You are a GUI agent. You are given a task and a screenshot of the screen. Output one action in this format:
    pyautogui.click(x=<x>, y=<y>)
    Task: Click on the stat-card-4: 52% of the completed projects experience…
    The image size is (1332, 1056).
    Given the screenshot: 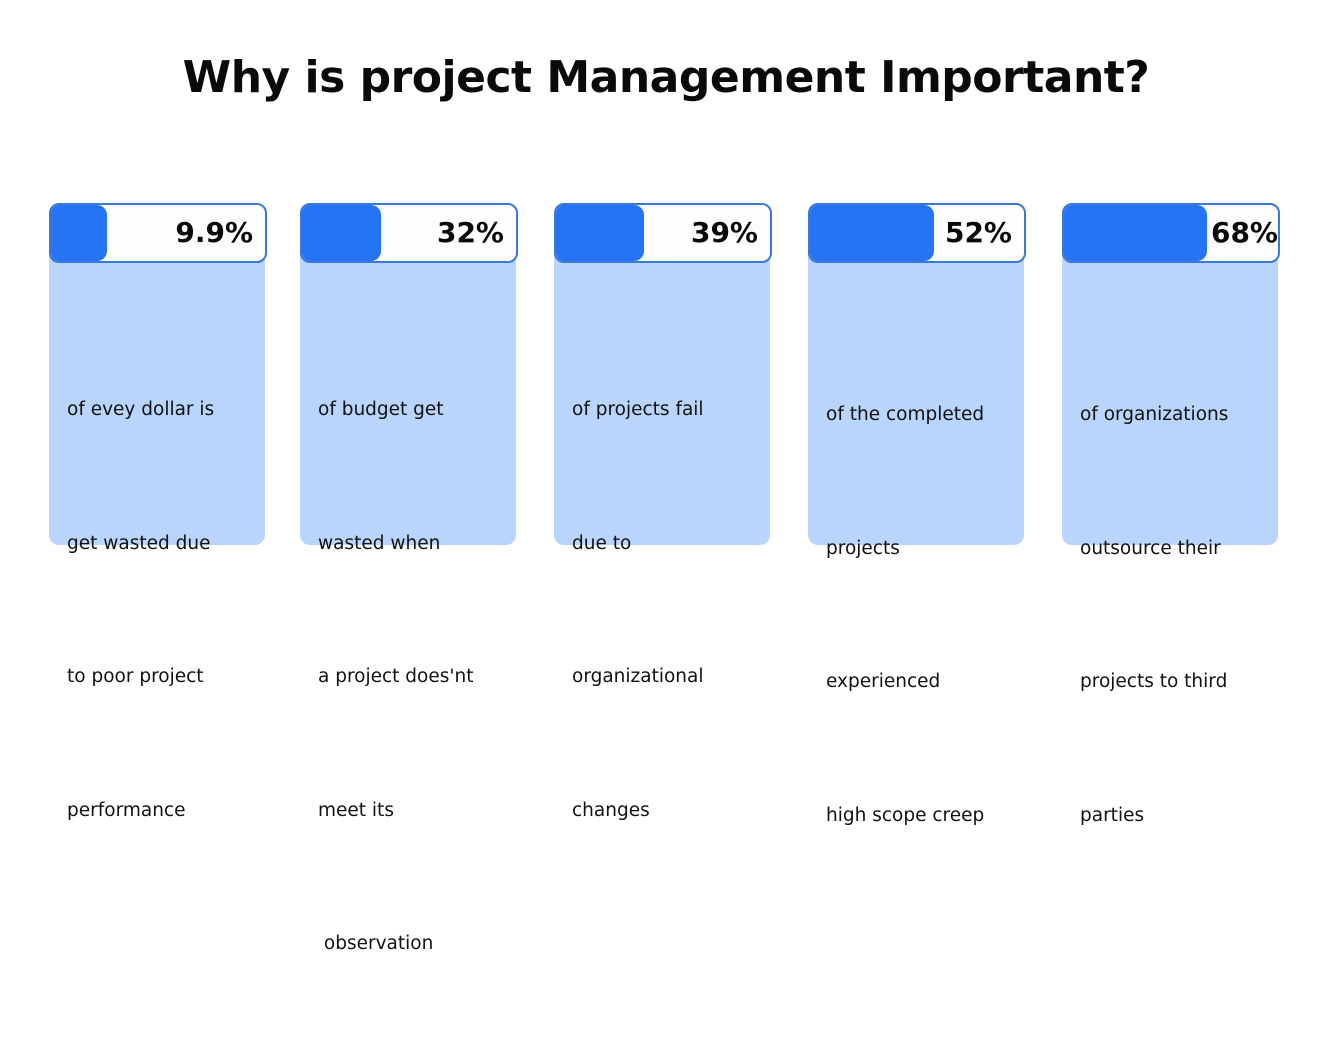 What is the action you would take?
    pyautogui.click(x=917, y=514)
    